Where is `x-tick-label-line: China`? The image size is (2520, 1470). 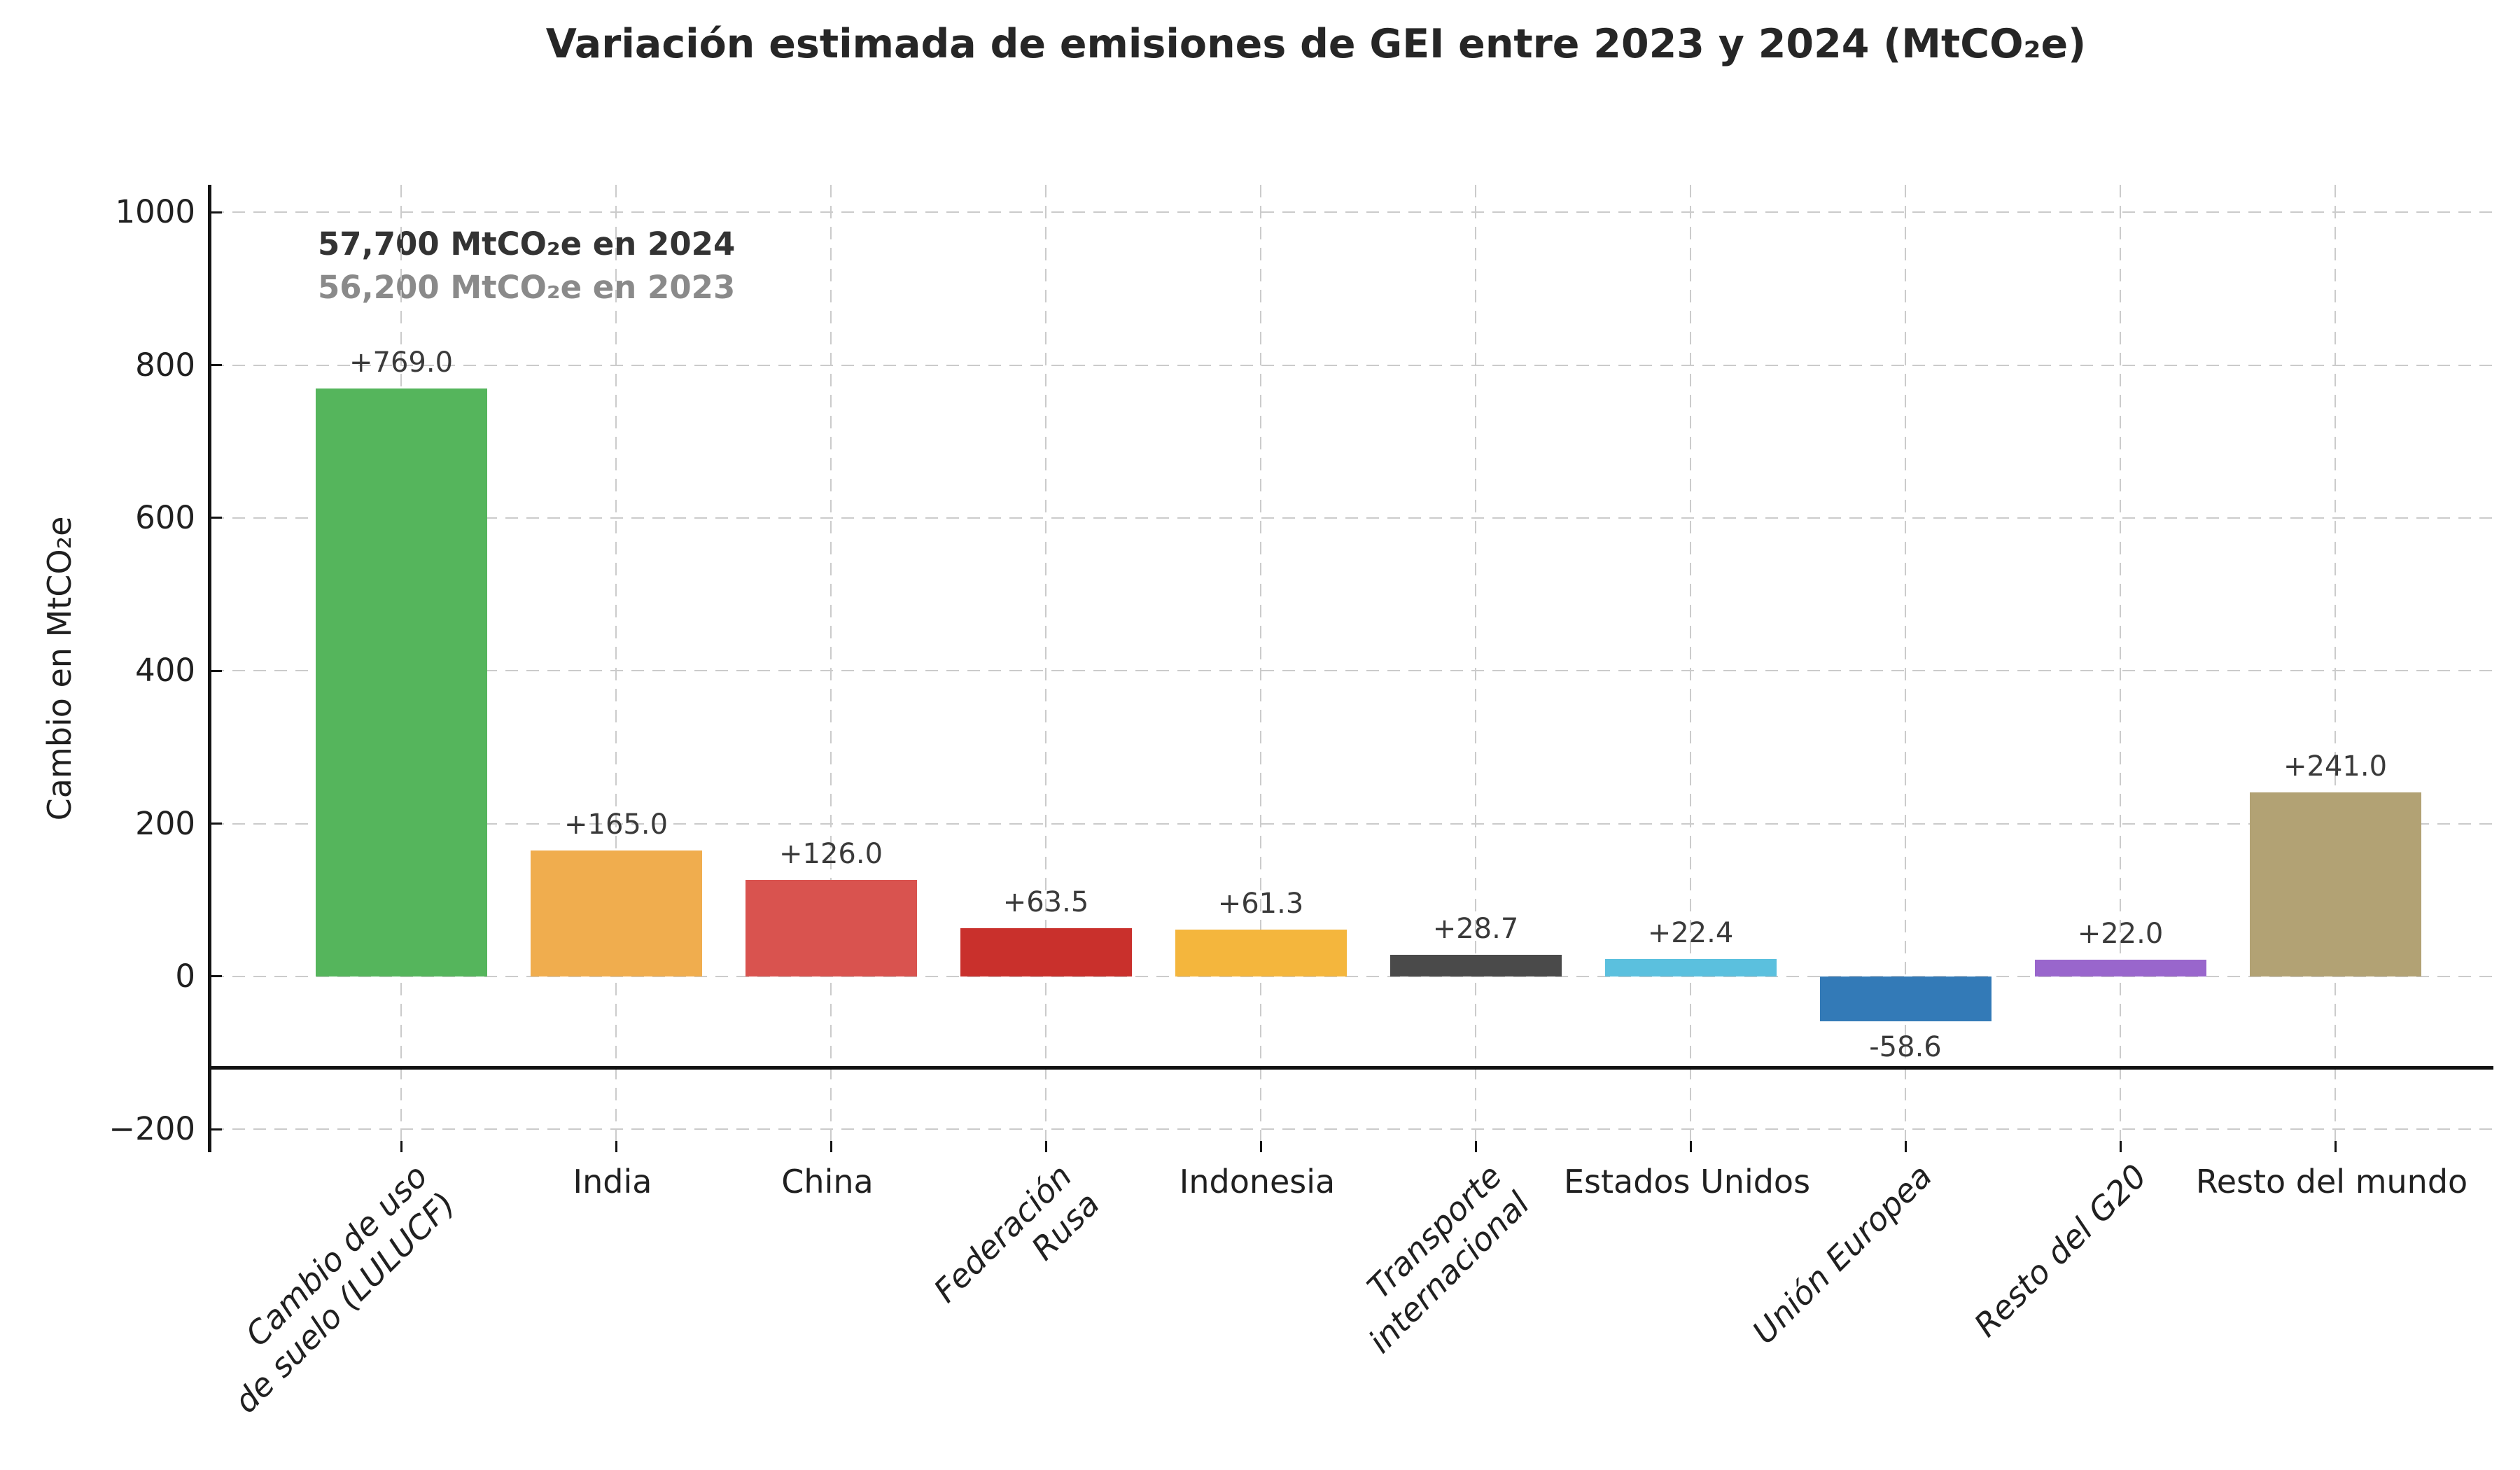
x-tick-label-line: China is located at coordinates (827, 1181).